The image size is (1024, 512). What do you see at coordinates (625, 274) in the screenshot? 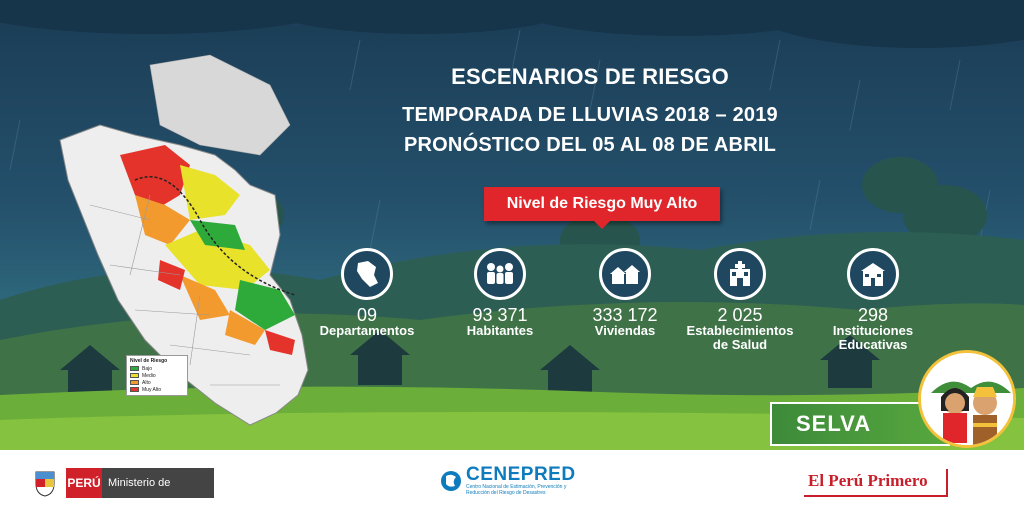
I see `houses-icon` at bounding box center [625, 274].